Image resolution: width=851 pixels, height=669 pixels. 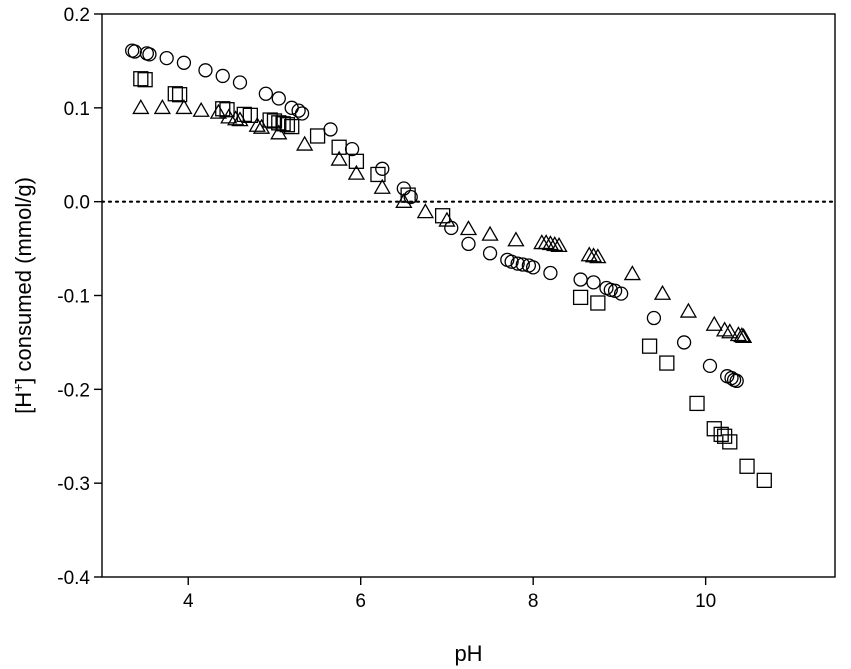 What do you see at coordinates (73, 297) in the screenshot?
I see `y-tick-label: -0.1` at bounding box center [73, 297].